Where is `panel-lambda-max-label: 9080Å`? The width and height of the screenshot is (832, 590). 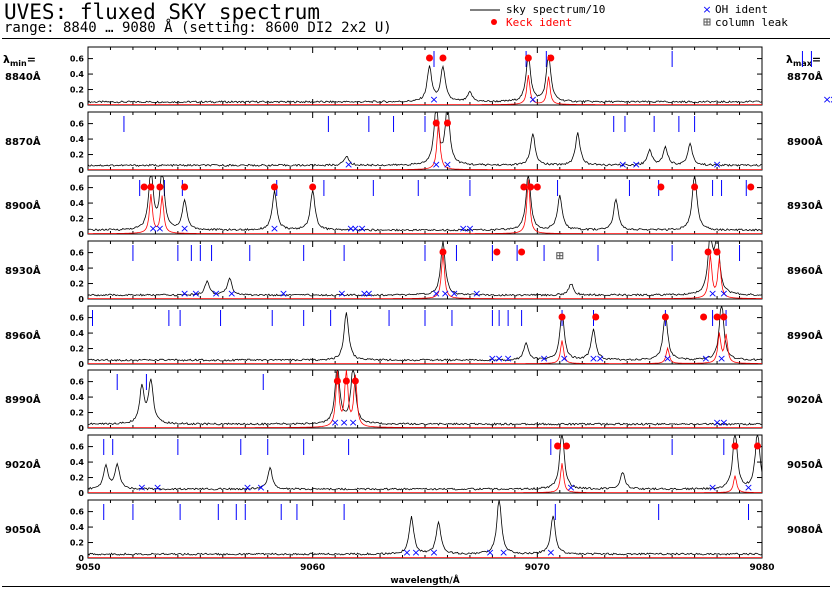 panel-lambda-max-label: 9080Å is located at coordinates (805, 529).